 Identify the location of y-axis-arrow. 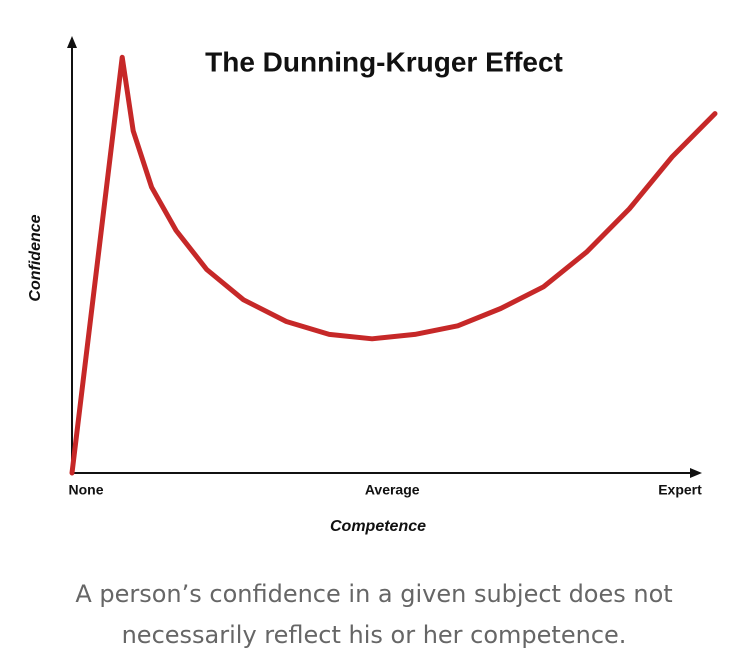
(72, 42).